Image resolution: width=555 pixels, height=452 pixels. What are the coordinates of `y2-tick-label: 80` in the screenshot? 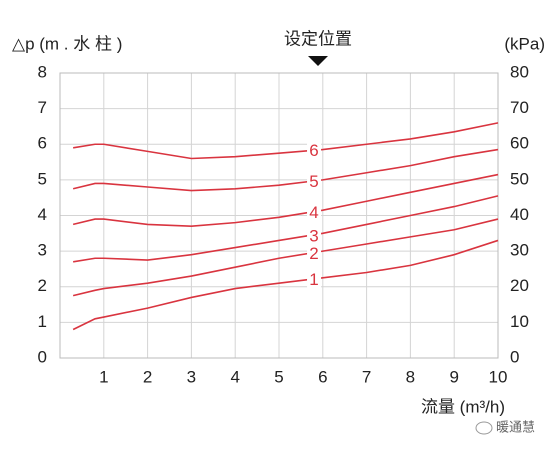 It's located at (519, 71).